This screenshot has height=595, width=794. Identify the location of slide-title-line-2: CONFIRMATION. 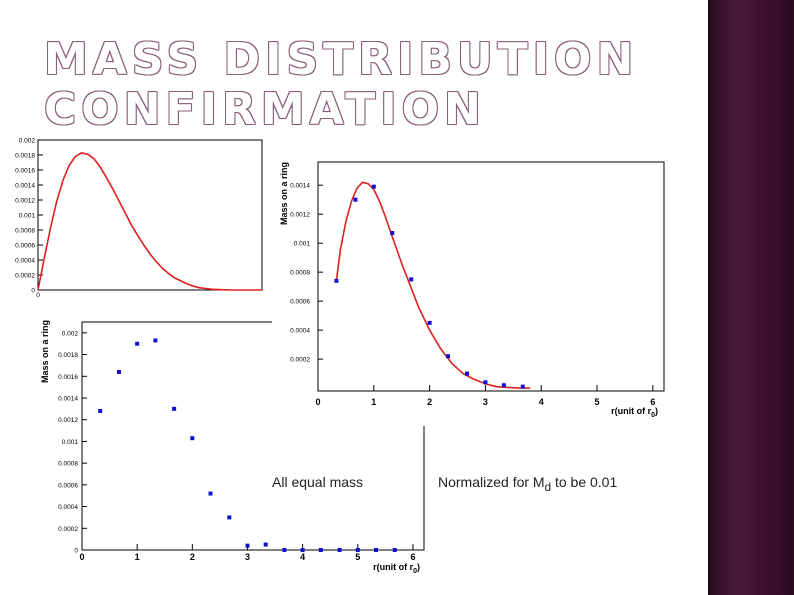
(265, 109).